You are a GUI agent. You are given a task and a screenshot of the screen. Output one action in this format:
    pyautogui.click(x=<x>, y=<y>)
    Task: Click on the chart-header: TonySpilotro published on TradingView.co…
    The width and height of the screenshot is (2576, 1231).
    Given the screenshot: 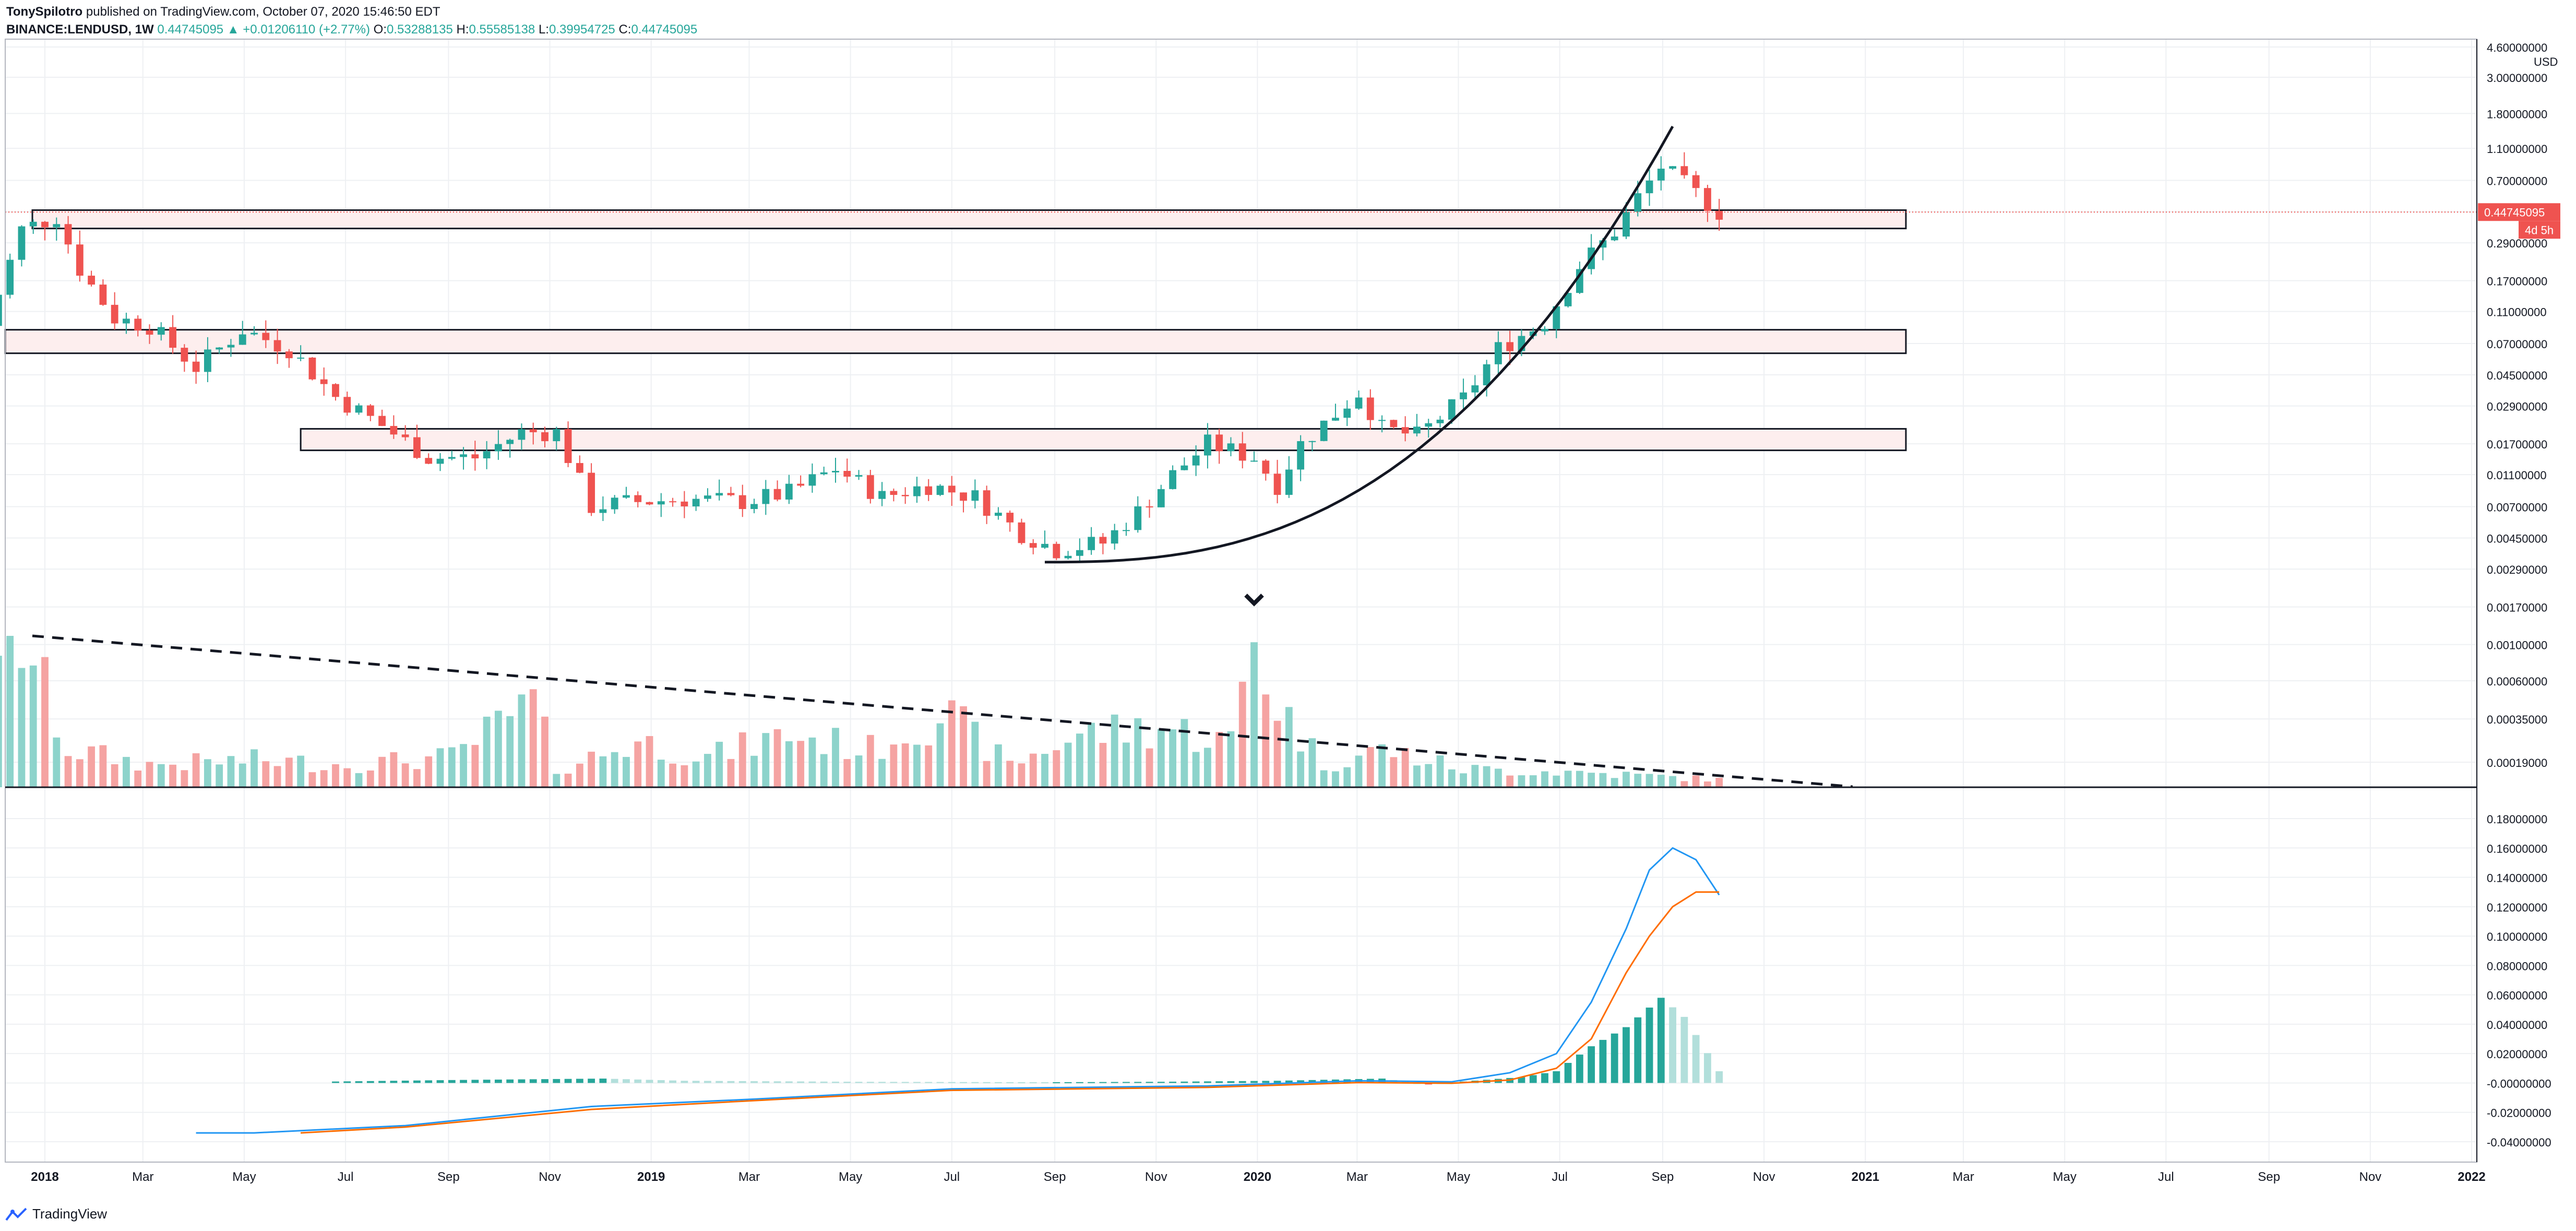 What is the action you would take?
    pyautogui.click(x=351, y=21)
    